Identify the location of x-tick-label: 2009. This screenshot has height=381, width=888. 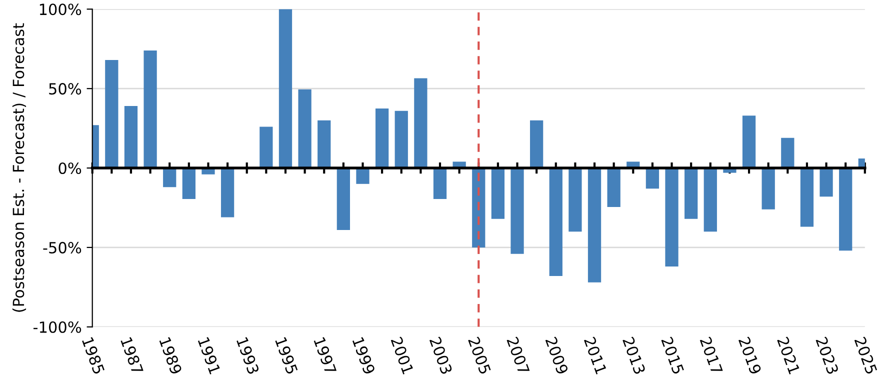
(557, 355).